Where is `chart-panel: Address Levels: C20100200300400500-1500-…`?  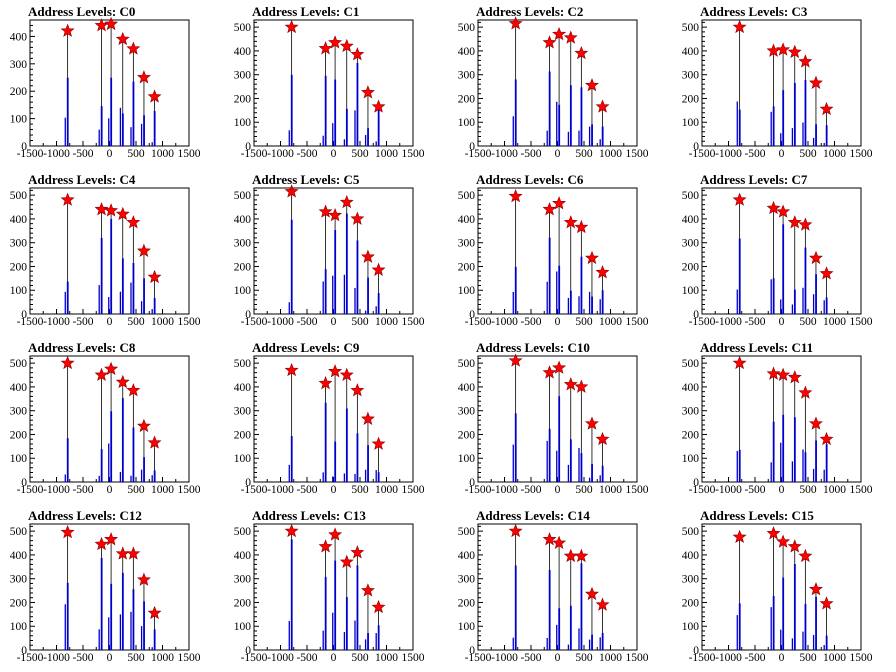
chart-panel: Address Levels: C20100200300400500-1500-… is located at coordinates (553, 82).